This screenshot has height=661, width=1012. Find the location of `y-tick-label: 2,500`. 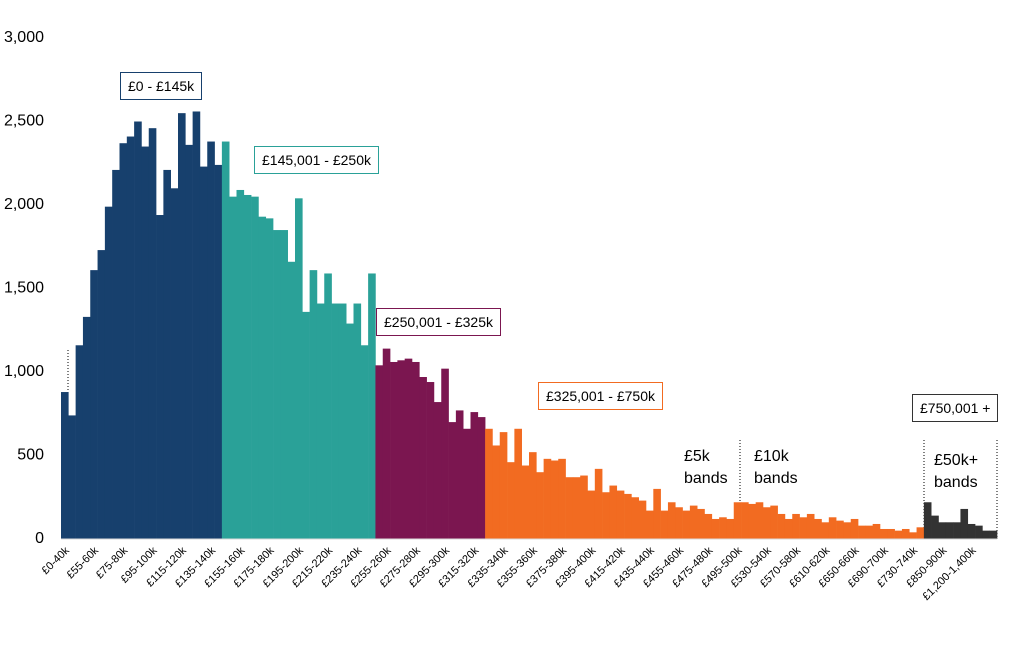

y-tick-label: 2,500 is located at coordinates (24, 121).